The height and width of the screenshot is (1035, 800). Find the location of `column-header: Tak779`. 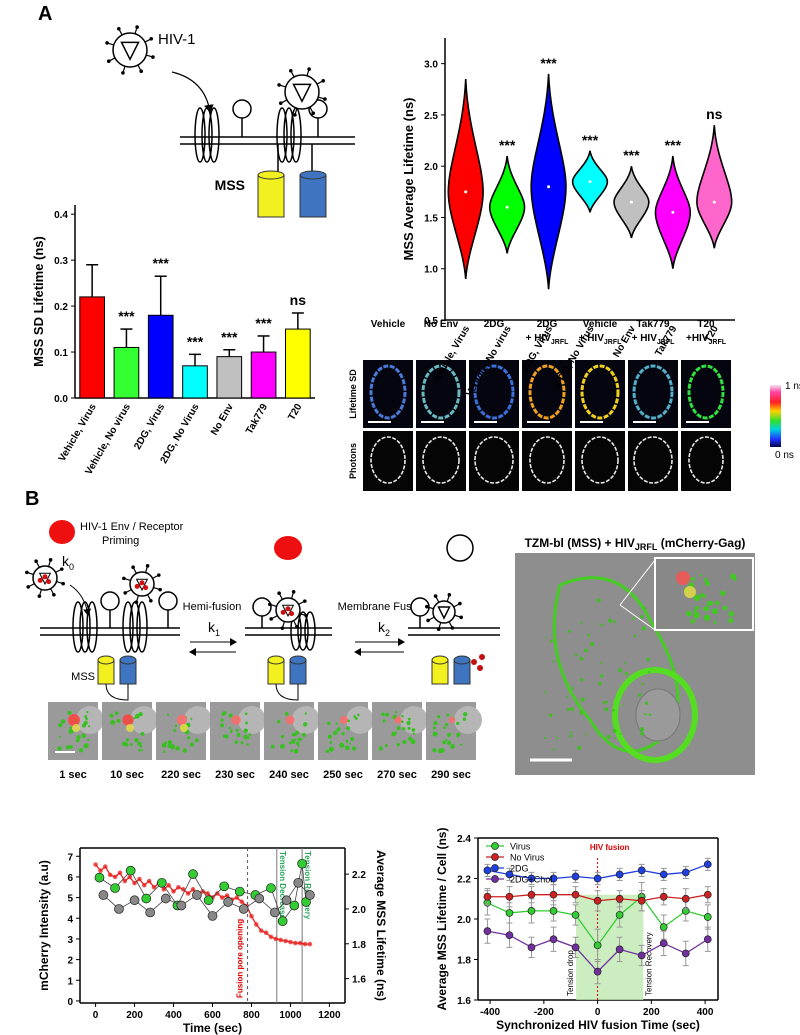

column-header: Tak779 is located at coordinates (653, 324).